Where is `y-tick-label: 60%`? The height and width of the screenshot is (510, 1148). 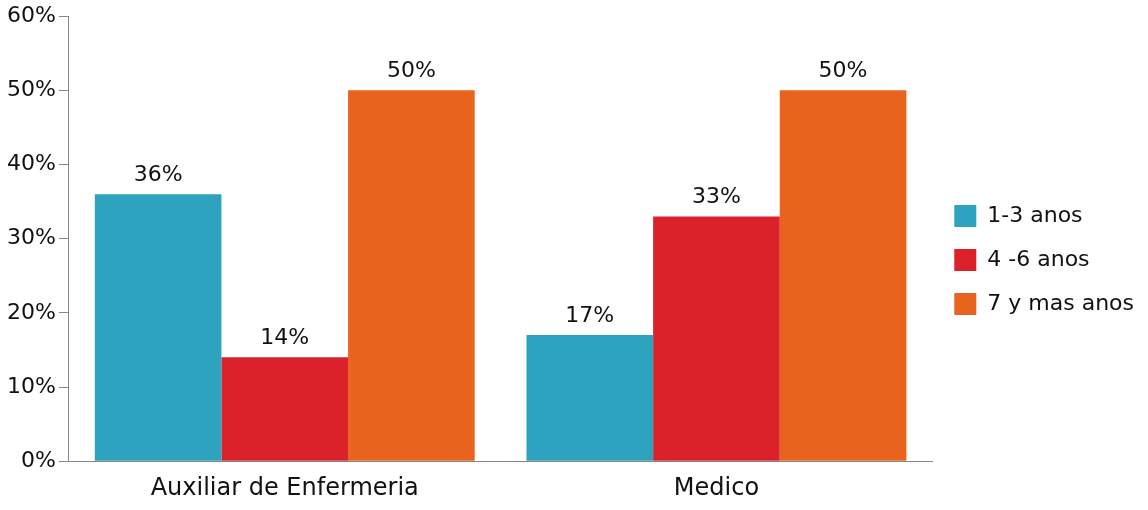 y-tick-label: 60% is located at coordinates (31, 14).